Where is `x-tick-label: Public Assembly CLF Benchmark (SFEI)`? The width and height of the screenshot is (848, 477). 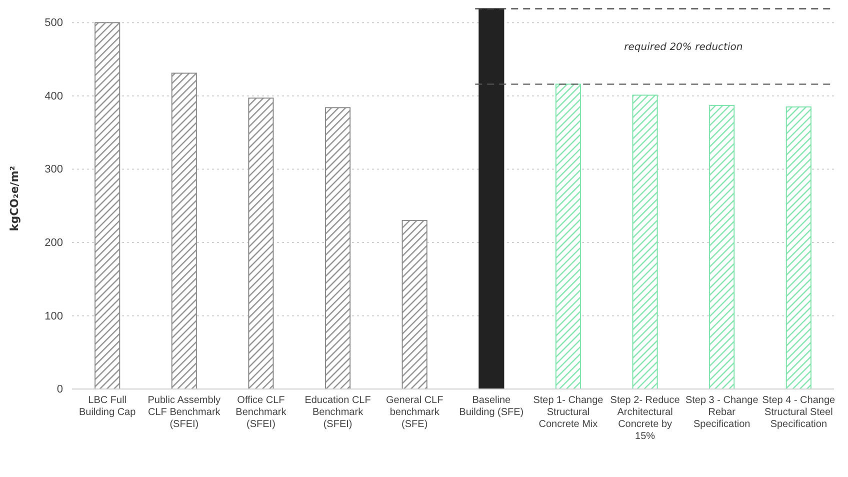 x-tick-label: Public Assembly CLF Benchmark (SFEI) is located at coordinates (185, 412).